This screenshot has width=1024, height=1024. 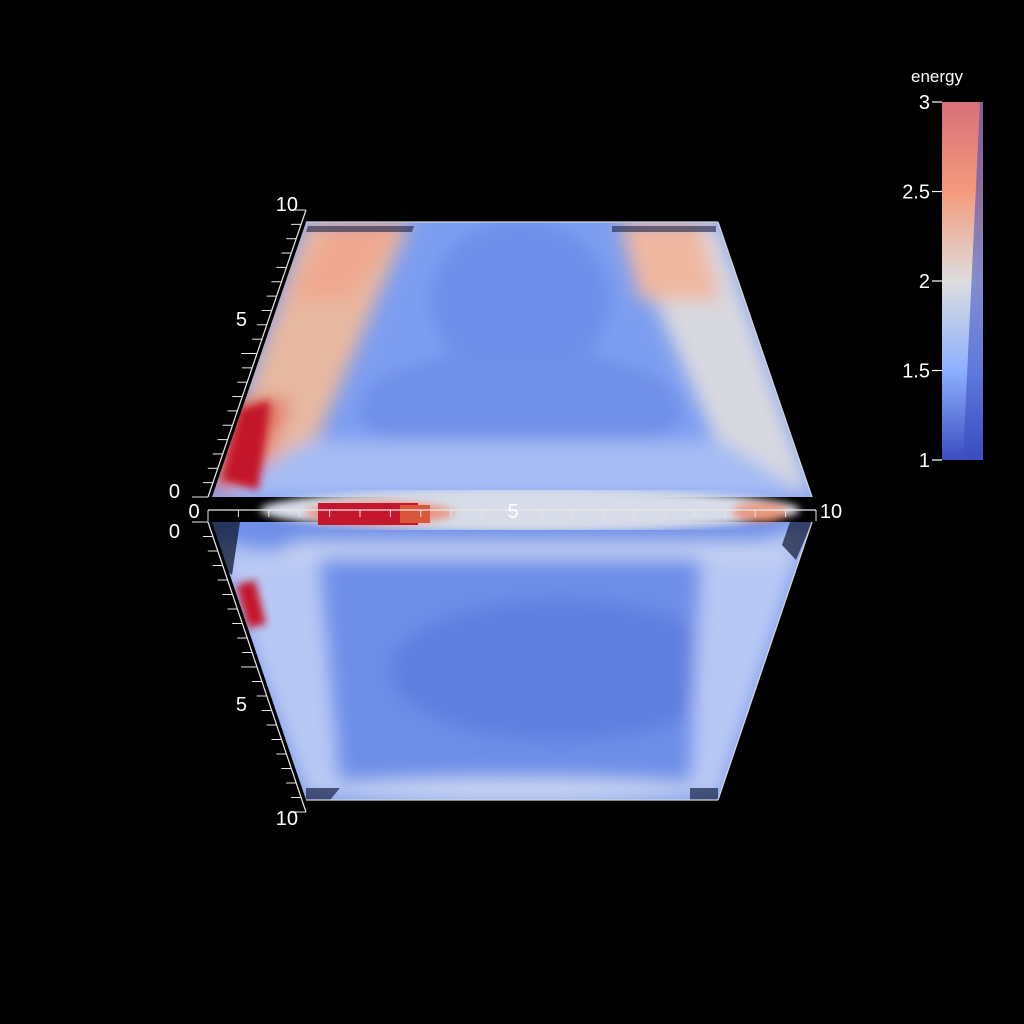 I want to click on upper-left-axis: 0 5 10, so click(x=238, y=348).